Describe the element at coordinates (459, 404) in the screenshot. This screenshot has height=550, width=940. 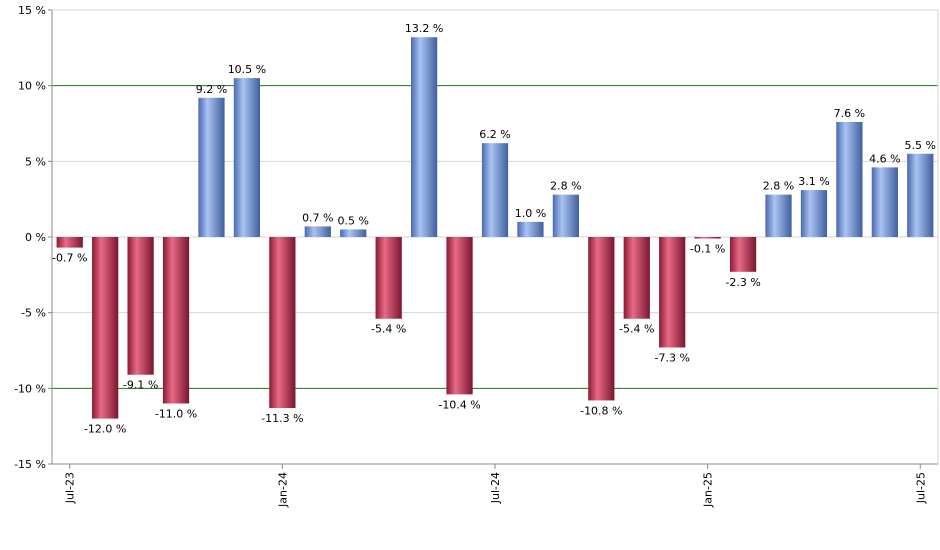
I see `data-label: -10.4 %` at that location.